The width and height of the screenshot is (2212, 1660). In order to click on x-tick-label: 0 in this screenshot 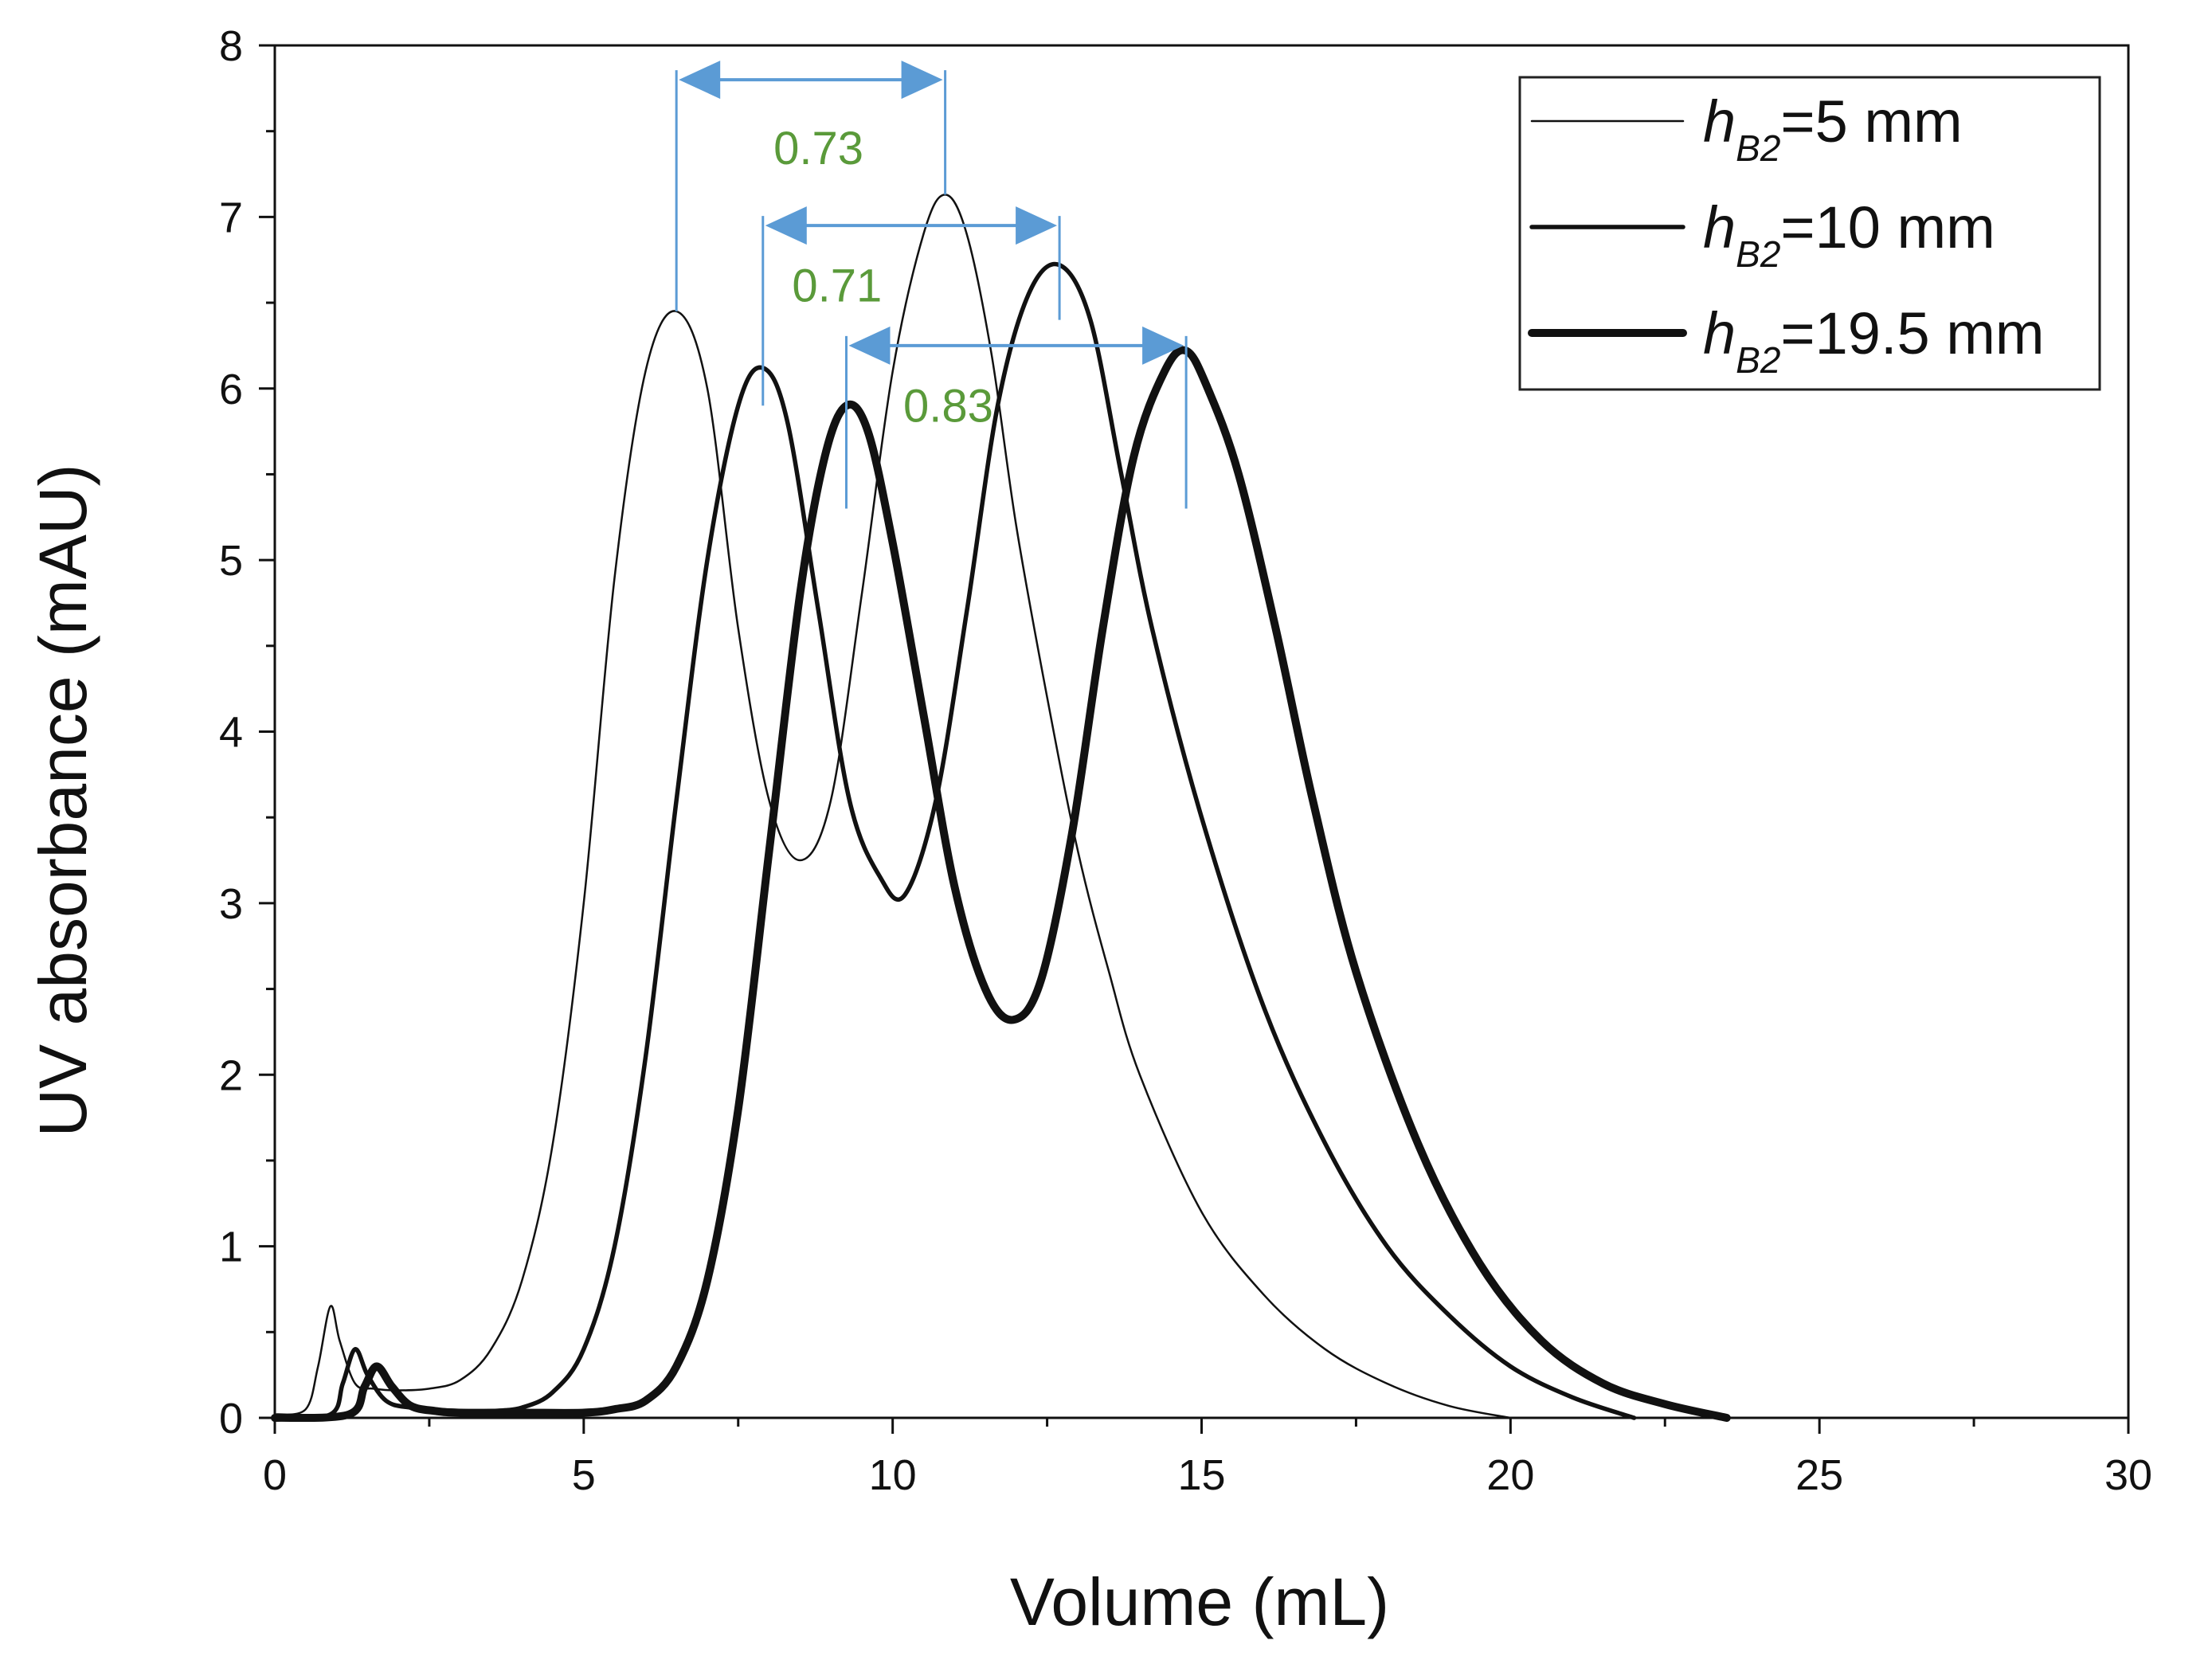, I will do `click(275, 1475)`.